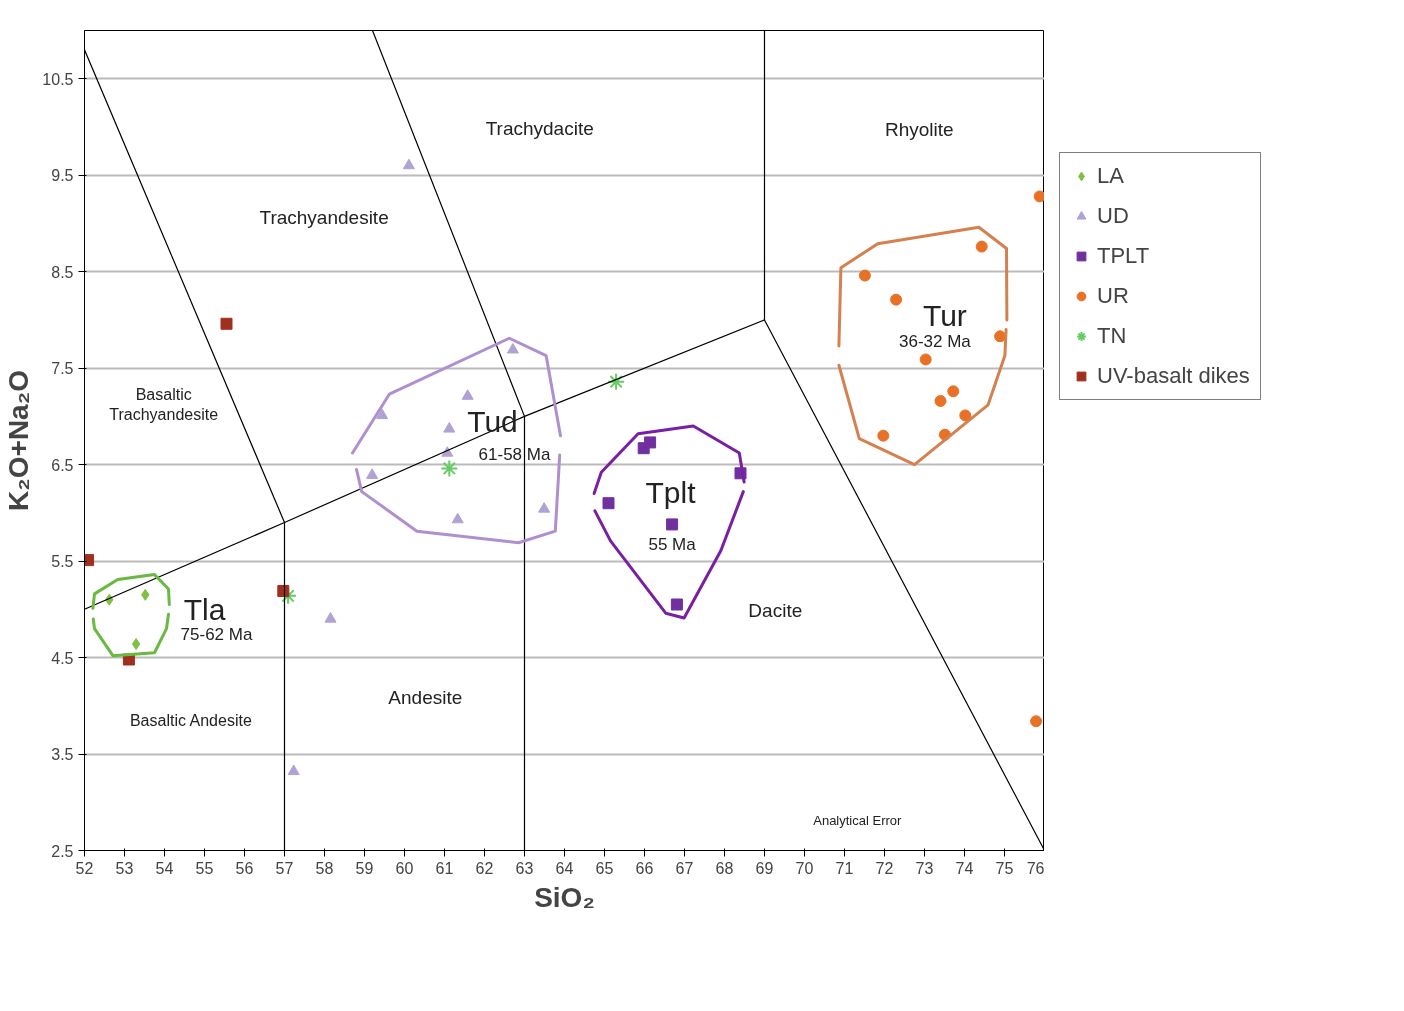 The height and width of the screenshot is (1011, 1404). What do you see at coordinates (204, 609) in the screenshot?
I see `annotation: Tla` at bounding box center [204, 609].